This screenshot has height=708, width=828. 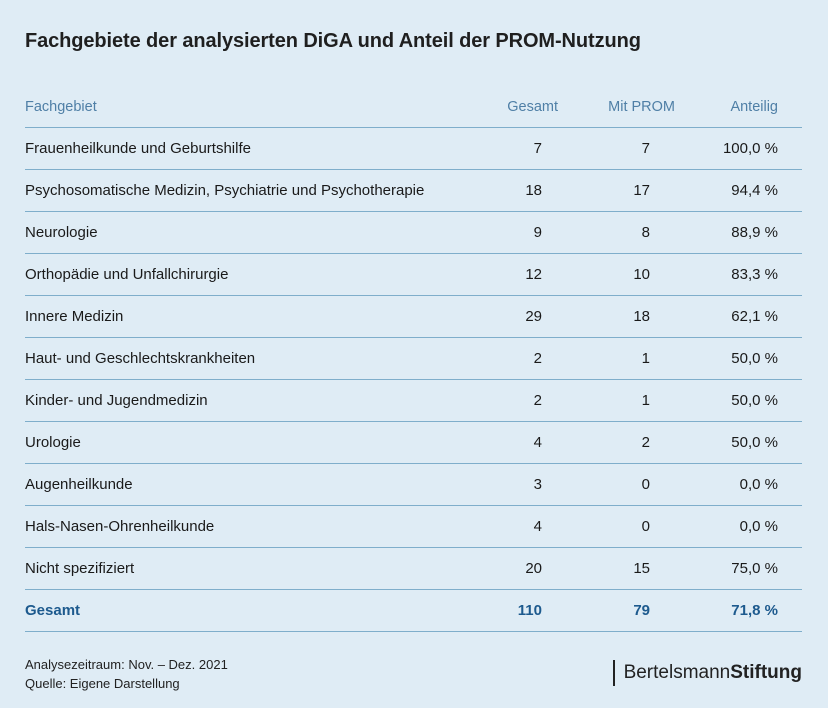 I want to click on bertelsmann-stiftung-logo: Bertelsmann Stiftung, so click(x=707, y=673).